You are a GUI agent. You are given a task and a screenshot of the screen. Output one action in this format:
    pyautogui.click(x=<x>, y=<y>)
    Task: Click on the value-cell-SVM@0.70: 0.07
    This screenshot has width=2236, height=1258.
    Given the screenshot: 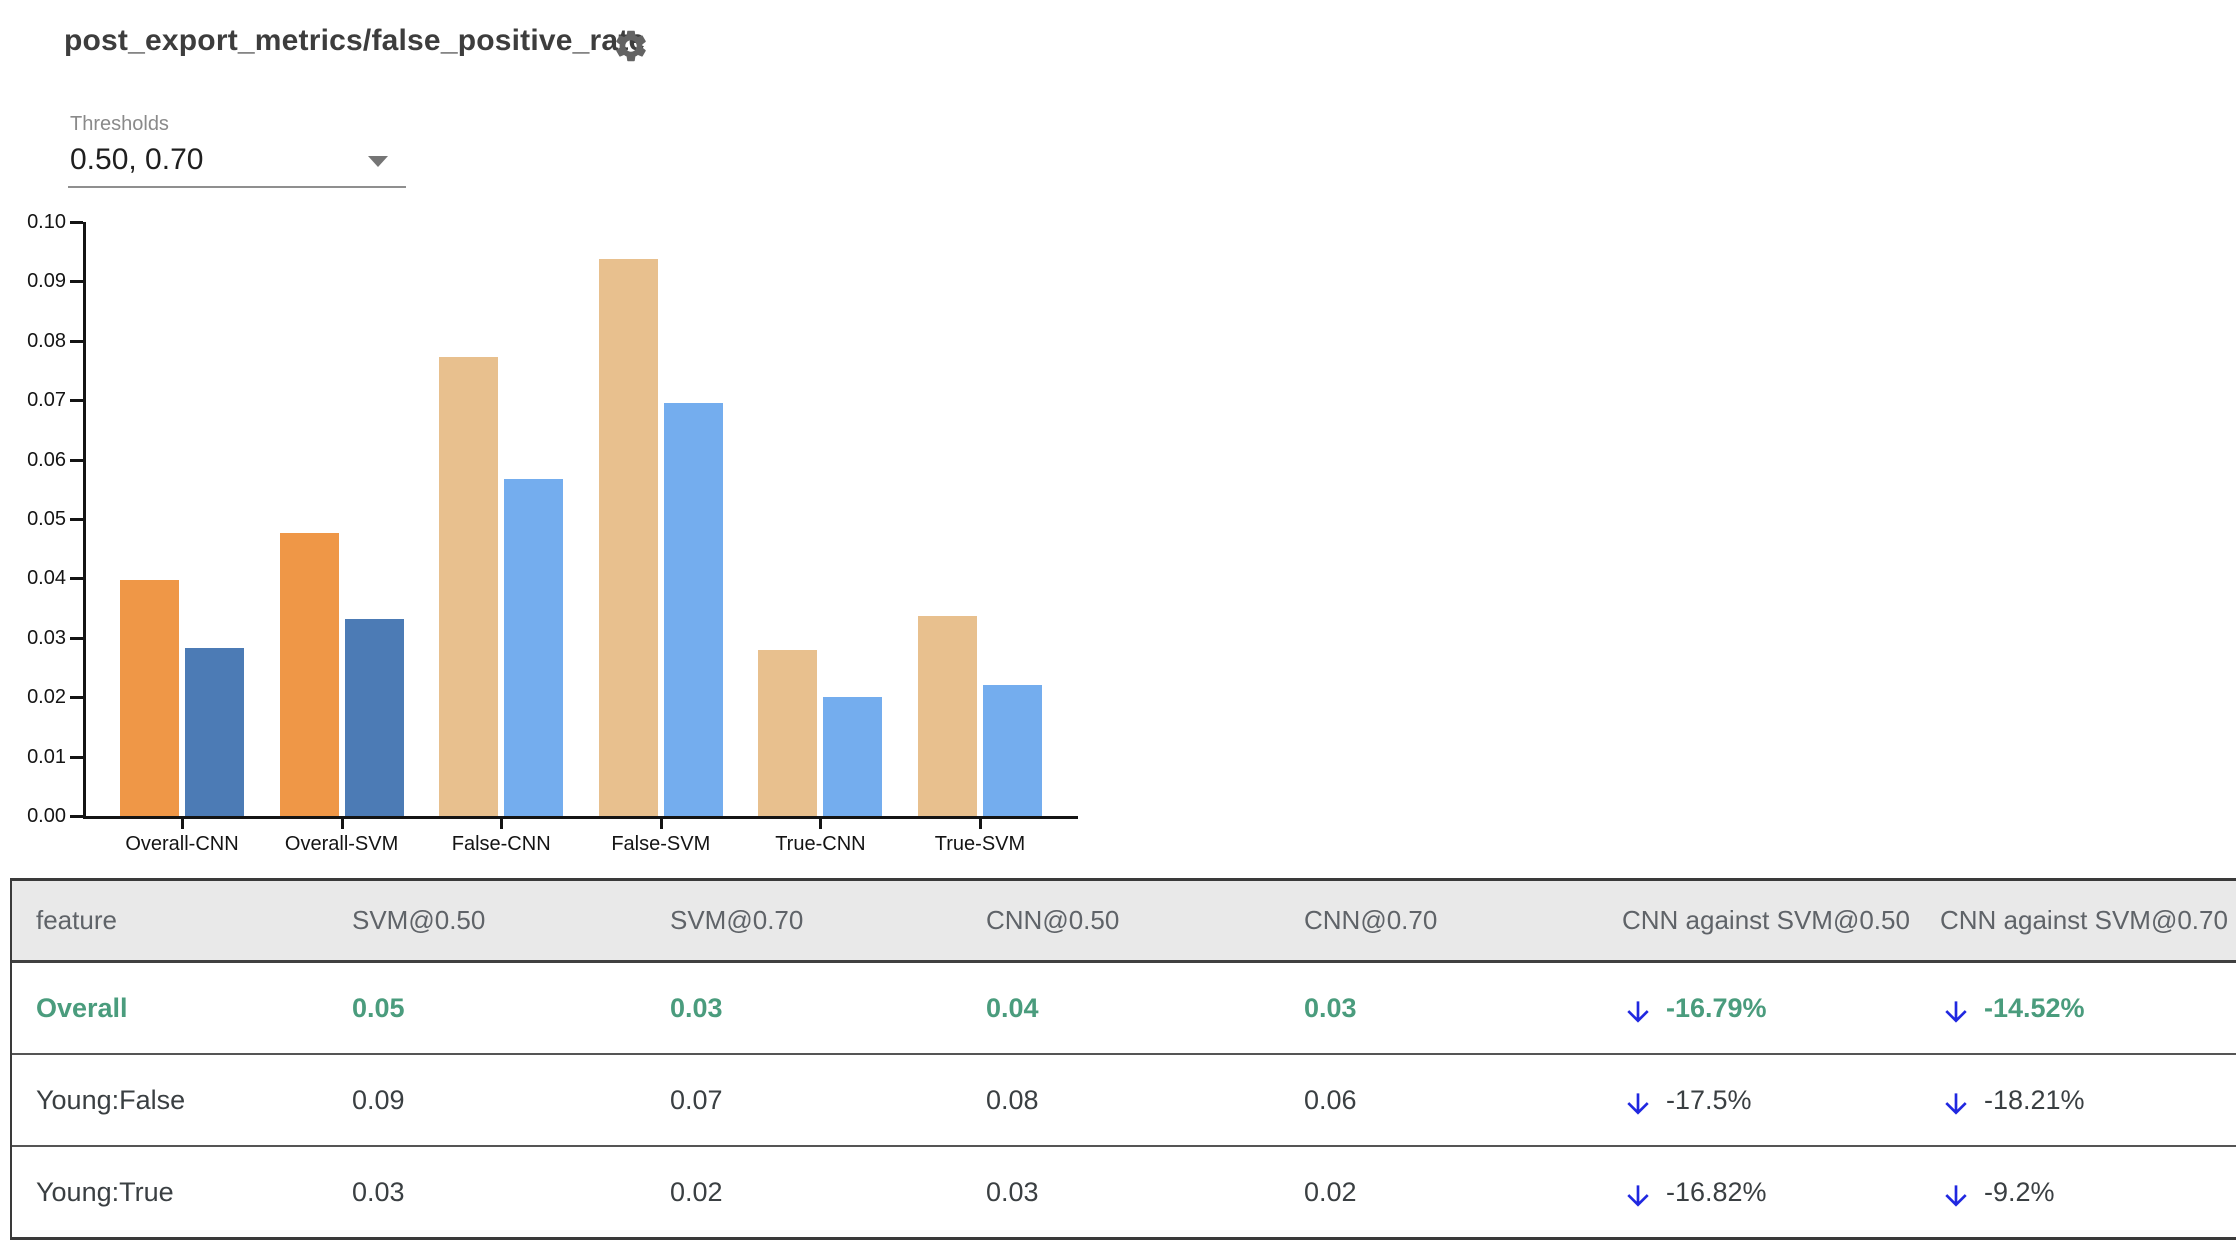 What is the action you would take?
    pyautogui.click(x=696, y=1099)
    